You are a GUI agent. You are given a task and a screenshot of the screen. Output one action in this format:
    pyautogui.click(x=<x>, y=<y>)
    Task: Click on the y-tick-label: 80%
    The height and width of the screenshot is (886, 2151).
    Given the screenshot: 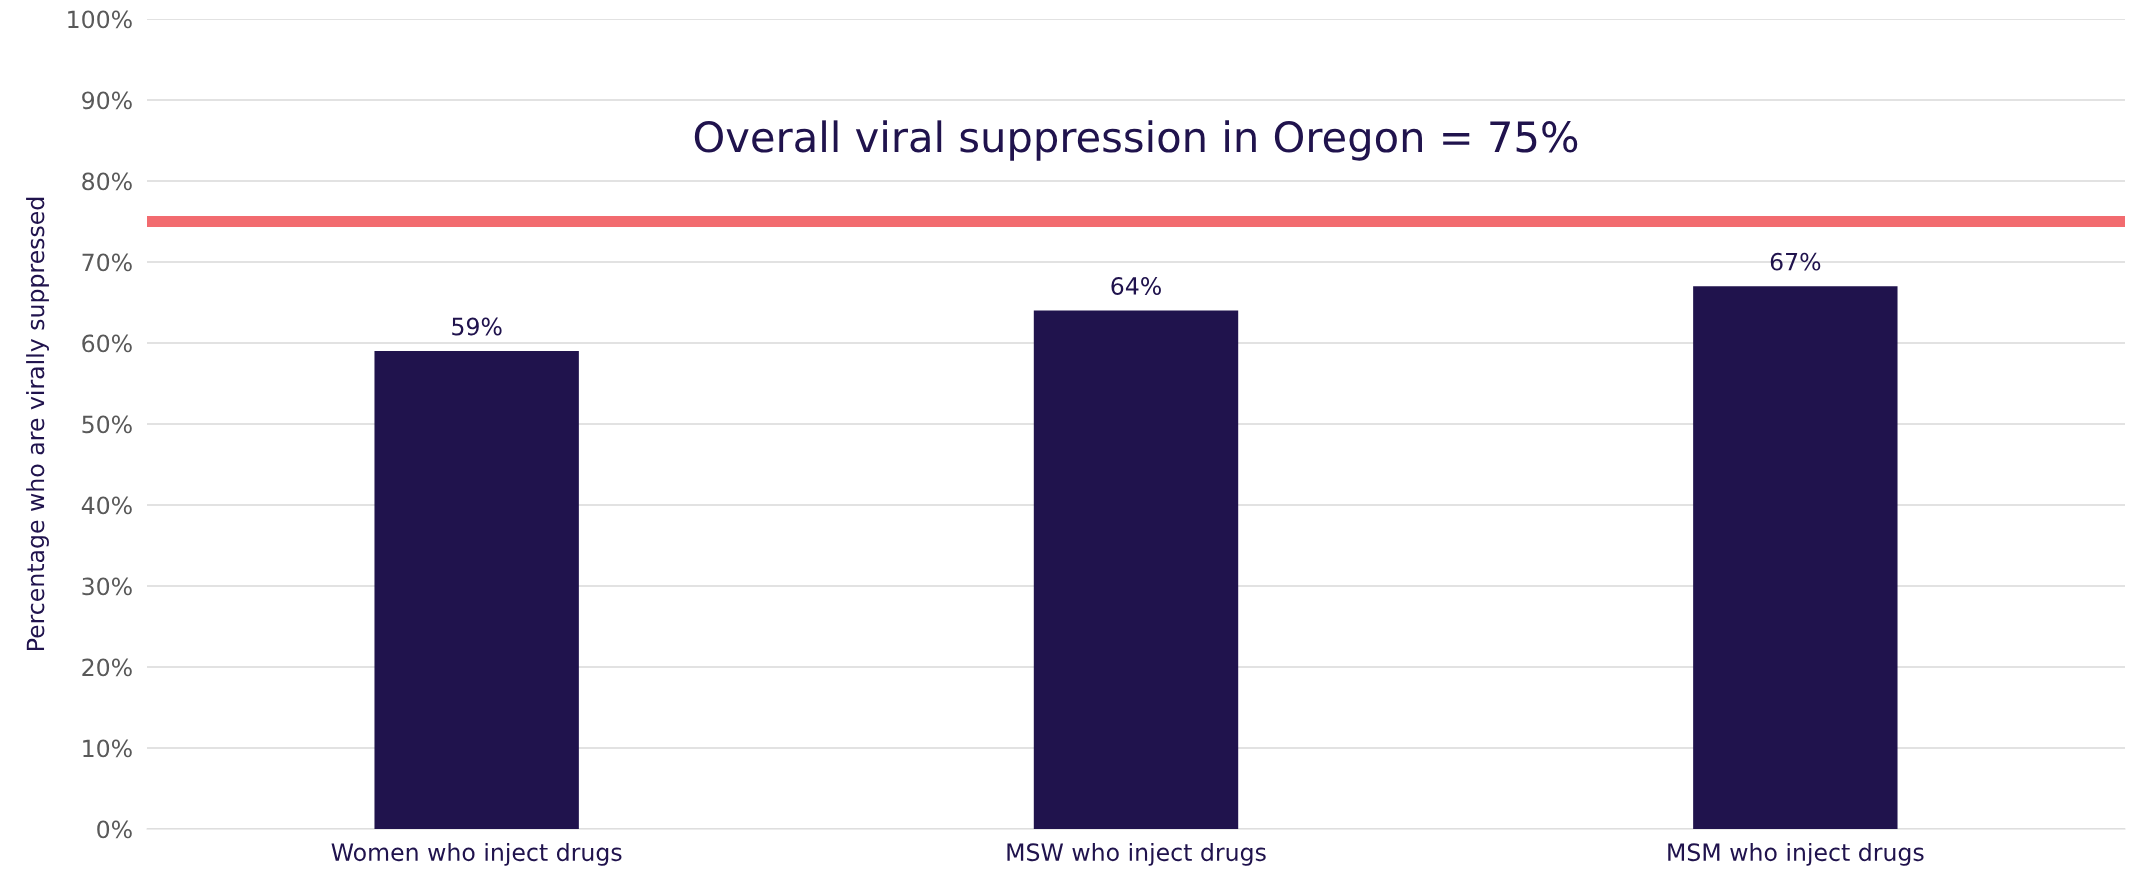 What is the action you would take?
    pyautogui.click(x=107, y=181)
    